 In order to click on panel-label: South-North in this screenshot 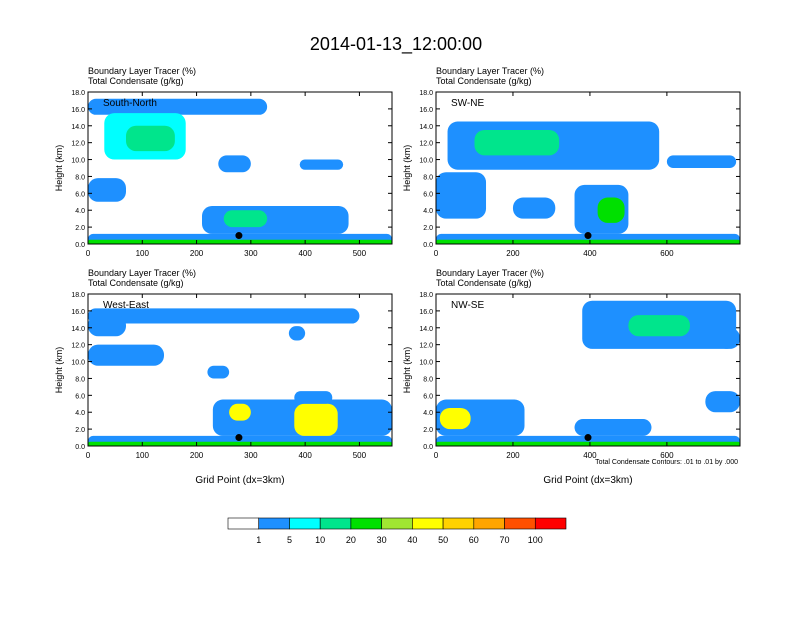, I will do `click(130, 103)`.